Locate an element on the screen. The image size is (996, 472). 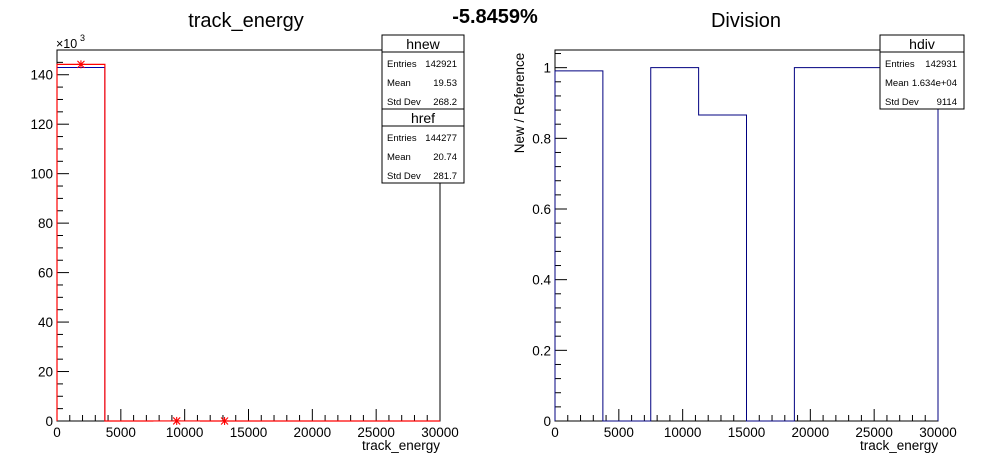
stat-value: 9114 is located at coordinates (947, 102).